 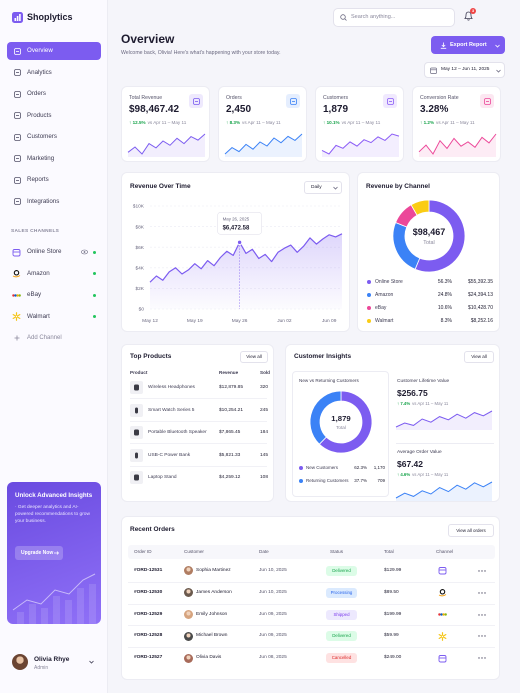 What do you see at coordinates (234, 98) in the screenshot?
I see `kpi-label: Orders` at bounding box center [234, 98].